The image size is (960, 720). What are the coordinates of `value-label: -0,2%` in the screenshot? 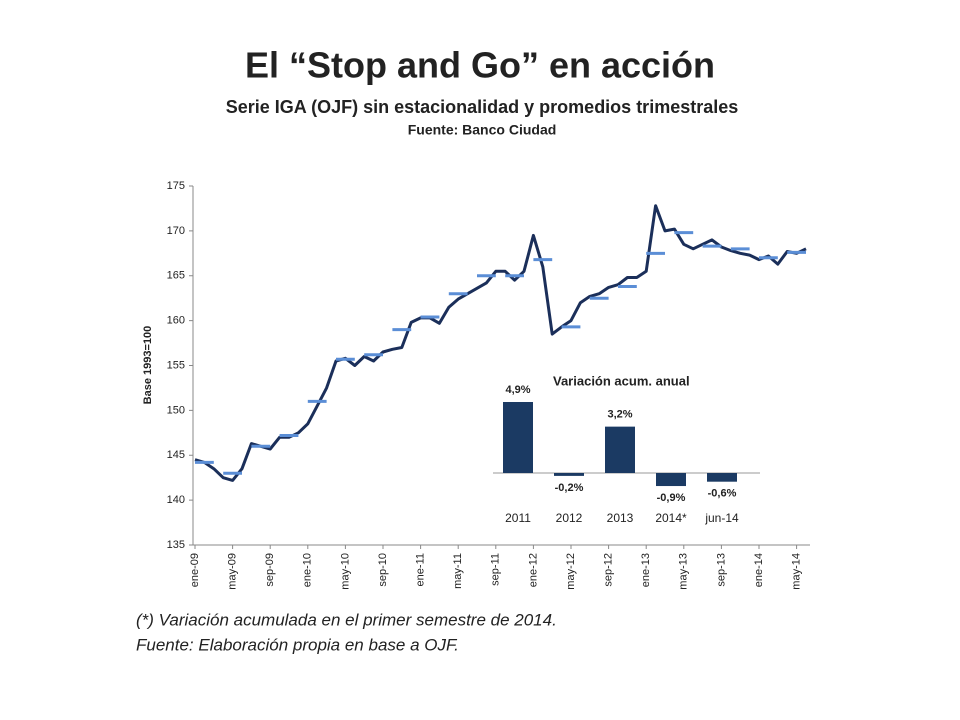 It's located at (569, 488).